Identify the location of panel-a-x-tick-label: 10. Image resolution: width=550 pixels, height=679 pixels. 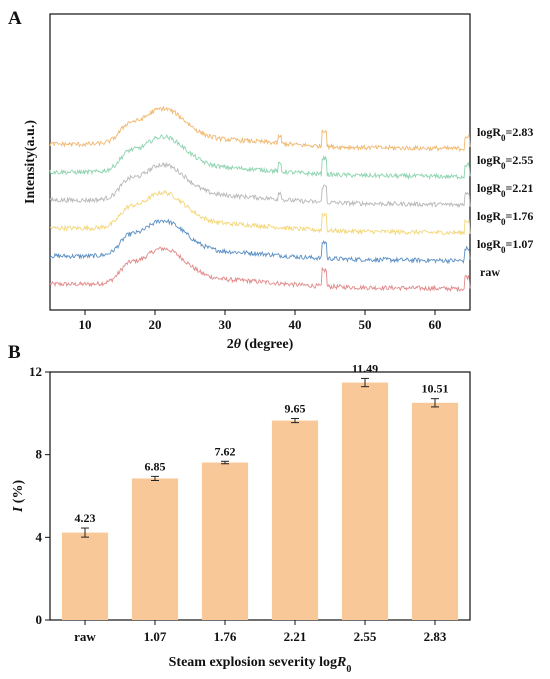
(85, 324).